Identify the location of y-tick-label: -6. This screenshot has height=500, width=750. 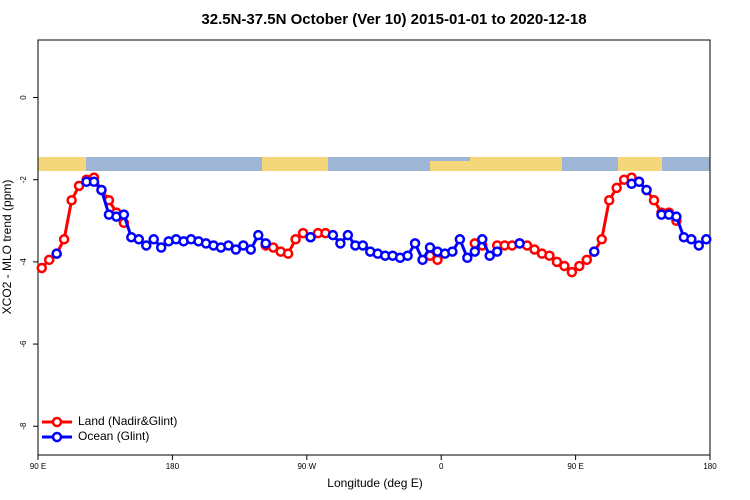
(23, 344).